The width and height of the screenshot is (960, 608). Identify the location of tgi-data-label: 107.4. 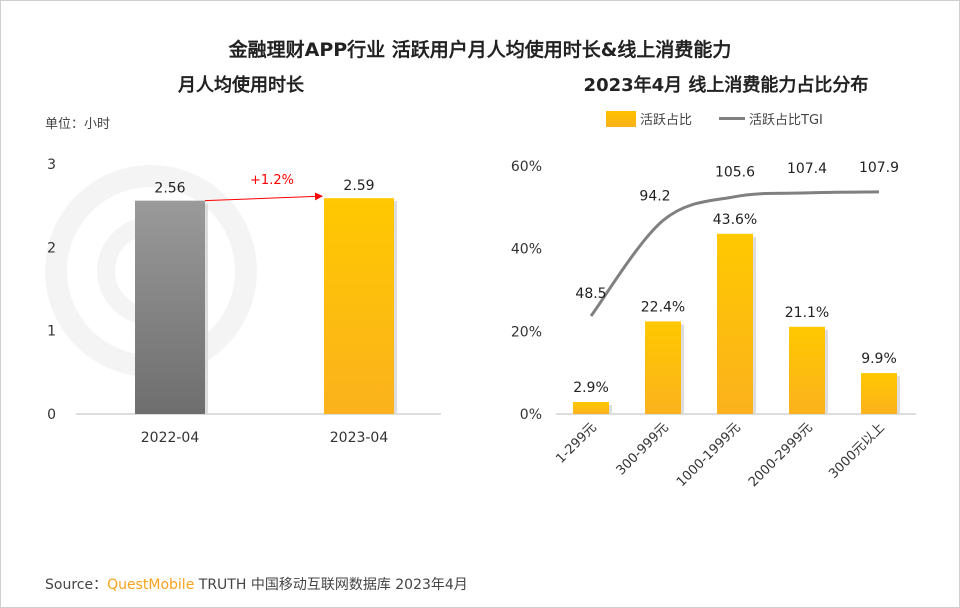
(807, 169).